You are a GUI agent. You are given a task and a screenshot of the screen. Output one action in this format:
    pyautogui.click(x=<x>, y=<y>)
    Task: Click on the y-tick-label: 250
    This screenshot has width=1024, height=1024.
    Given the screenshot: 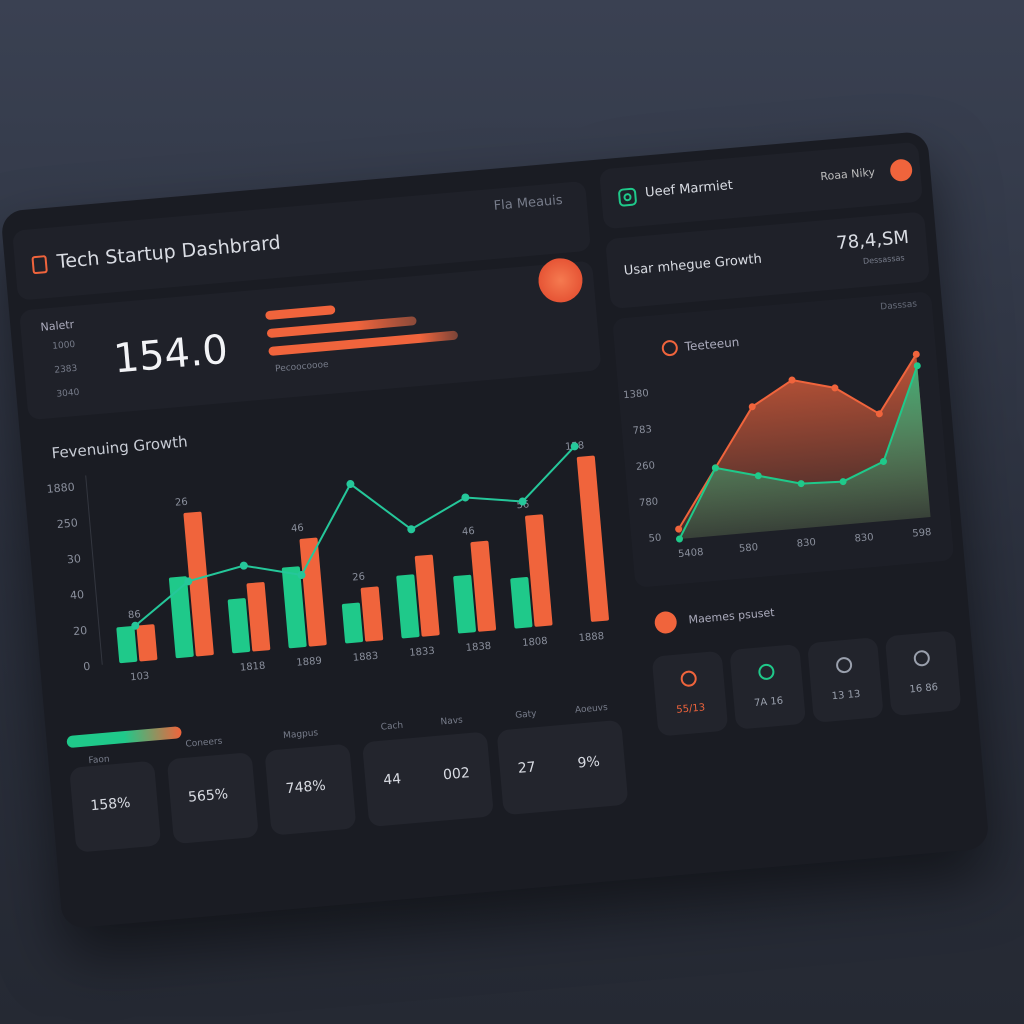 What is the action you would take?
    pyautogui.click(x=67, y=523)
    